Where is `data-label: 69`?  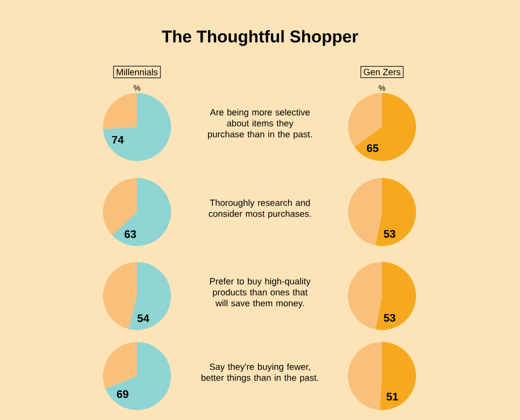 data-label: 69 is located at coordinates (122, 394).